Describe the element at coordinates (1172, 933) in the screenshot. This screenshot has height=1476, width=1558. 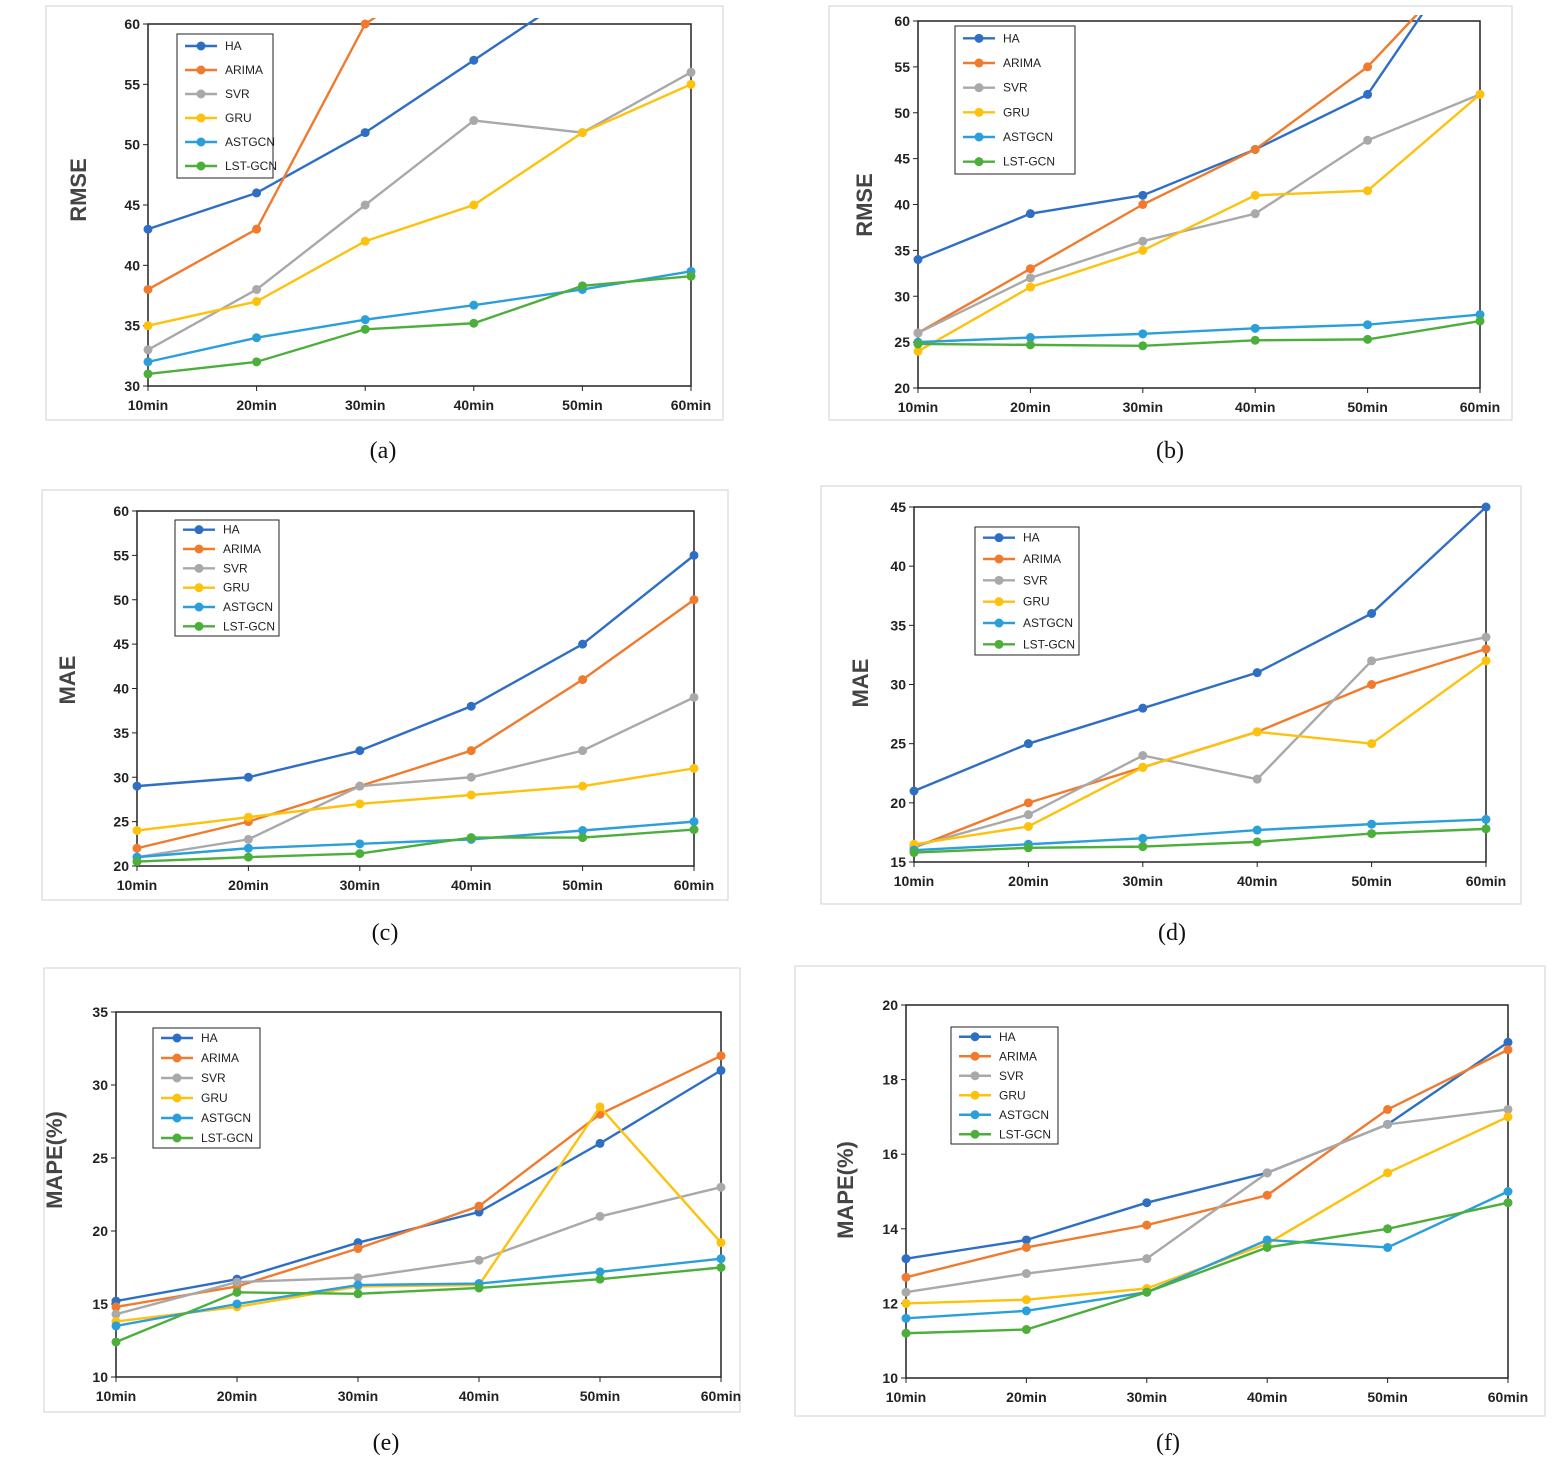
I see `subfigure-caption: (d)` at that location.